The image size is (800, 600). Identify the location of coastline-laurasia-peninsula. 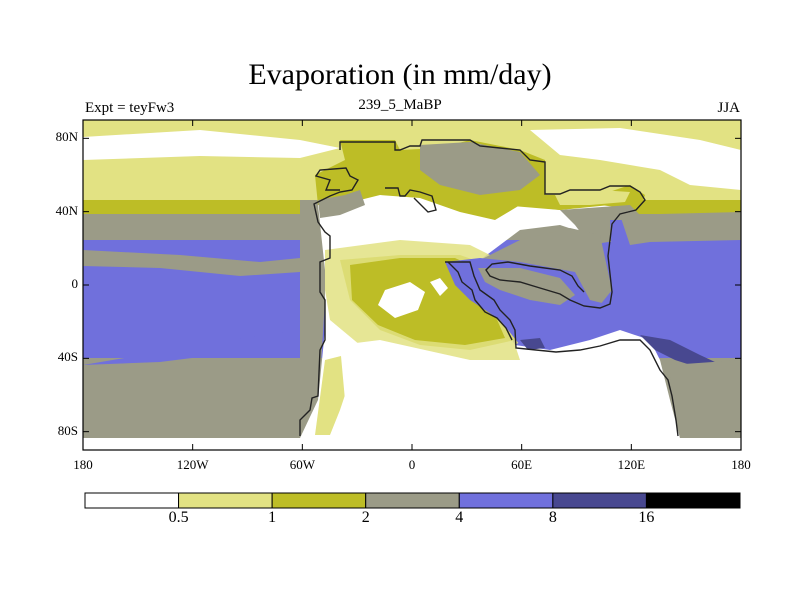
(411, 200).